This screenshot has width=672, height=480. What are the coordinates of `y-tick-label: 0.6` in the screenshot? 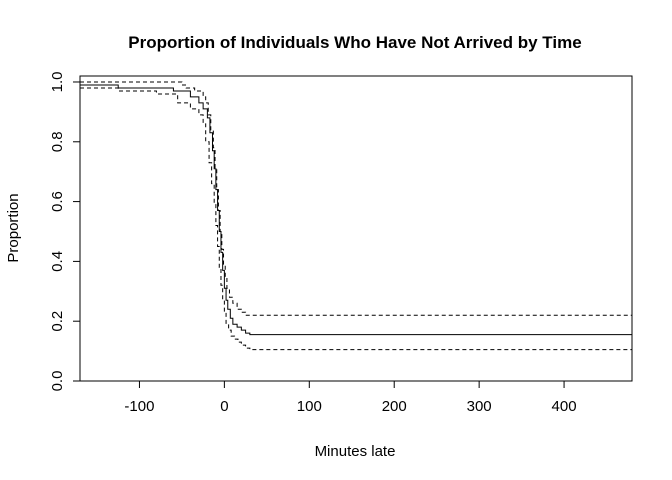 It's located at (57, 201).